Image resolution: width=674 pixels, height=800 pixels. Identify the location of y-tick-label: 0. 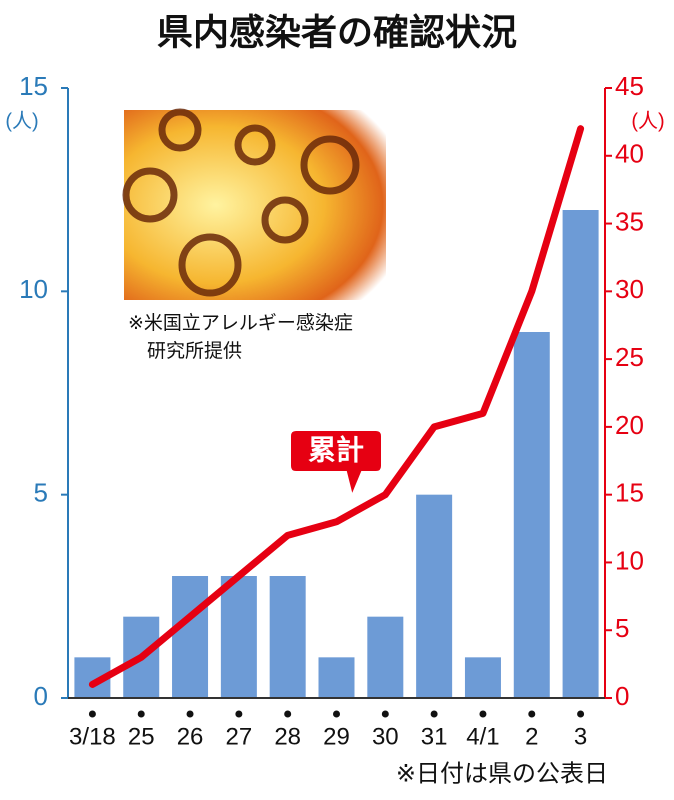
(41, 696).